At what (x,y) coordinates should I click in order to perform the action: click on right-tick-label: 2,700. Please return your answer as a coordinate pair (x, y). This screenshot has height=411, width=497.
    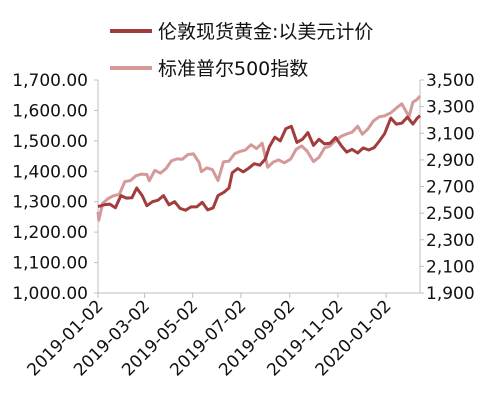
    Looking at the image, I should click on (450, 188).